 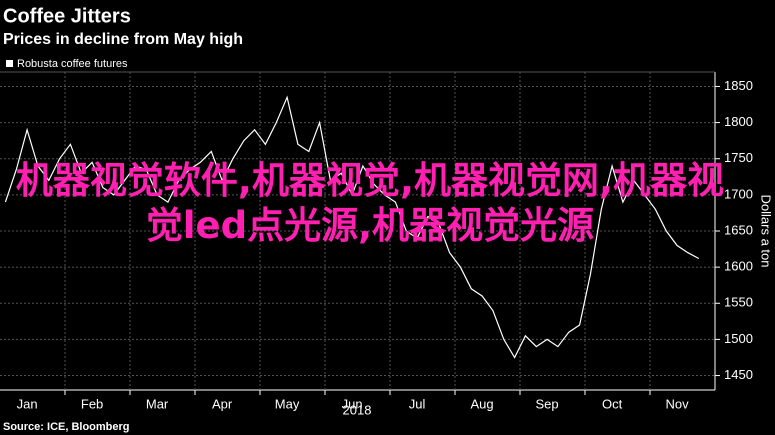 I want to click on x-tick-label: Jun, so click(x=352, y=403).